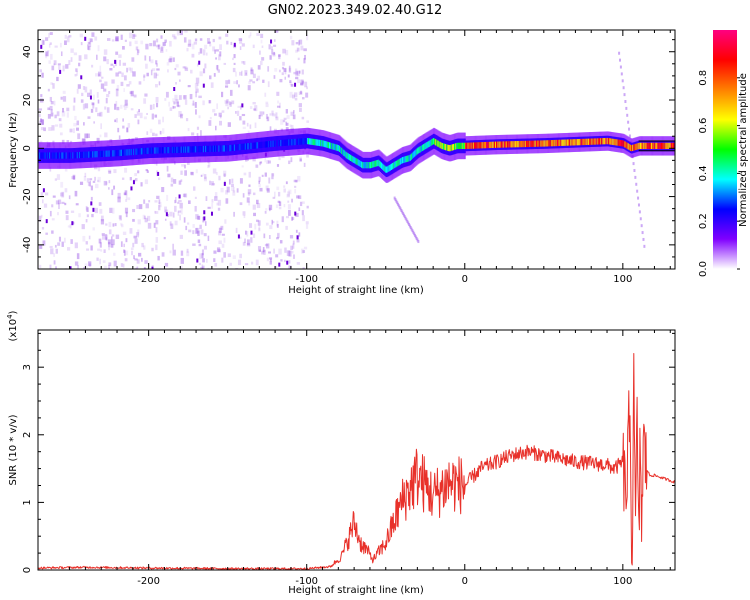 The height and width of the screenshot is (600, 750). What do you see at coordinates (60, 71) in the screenshot?
I see `noise-speckle-strong` at bounding box center [60, 71].